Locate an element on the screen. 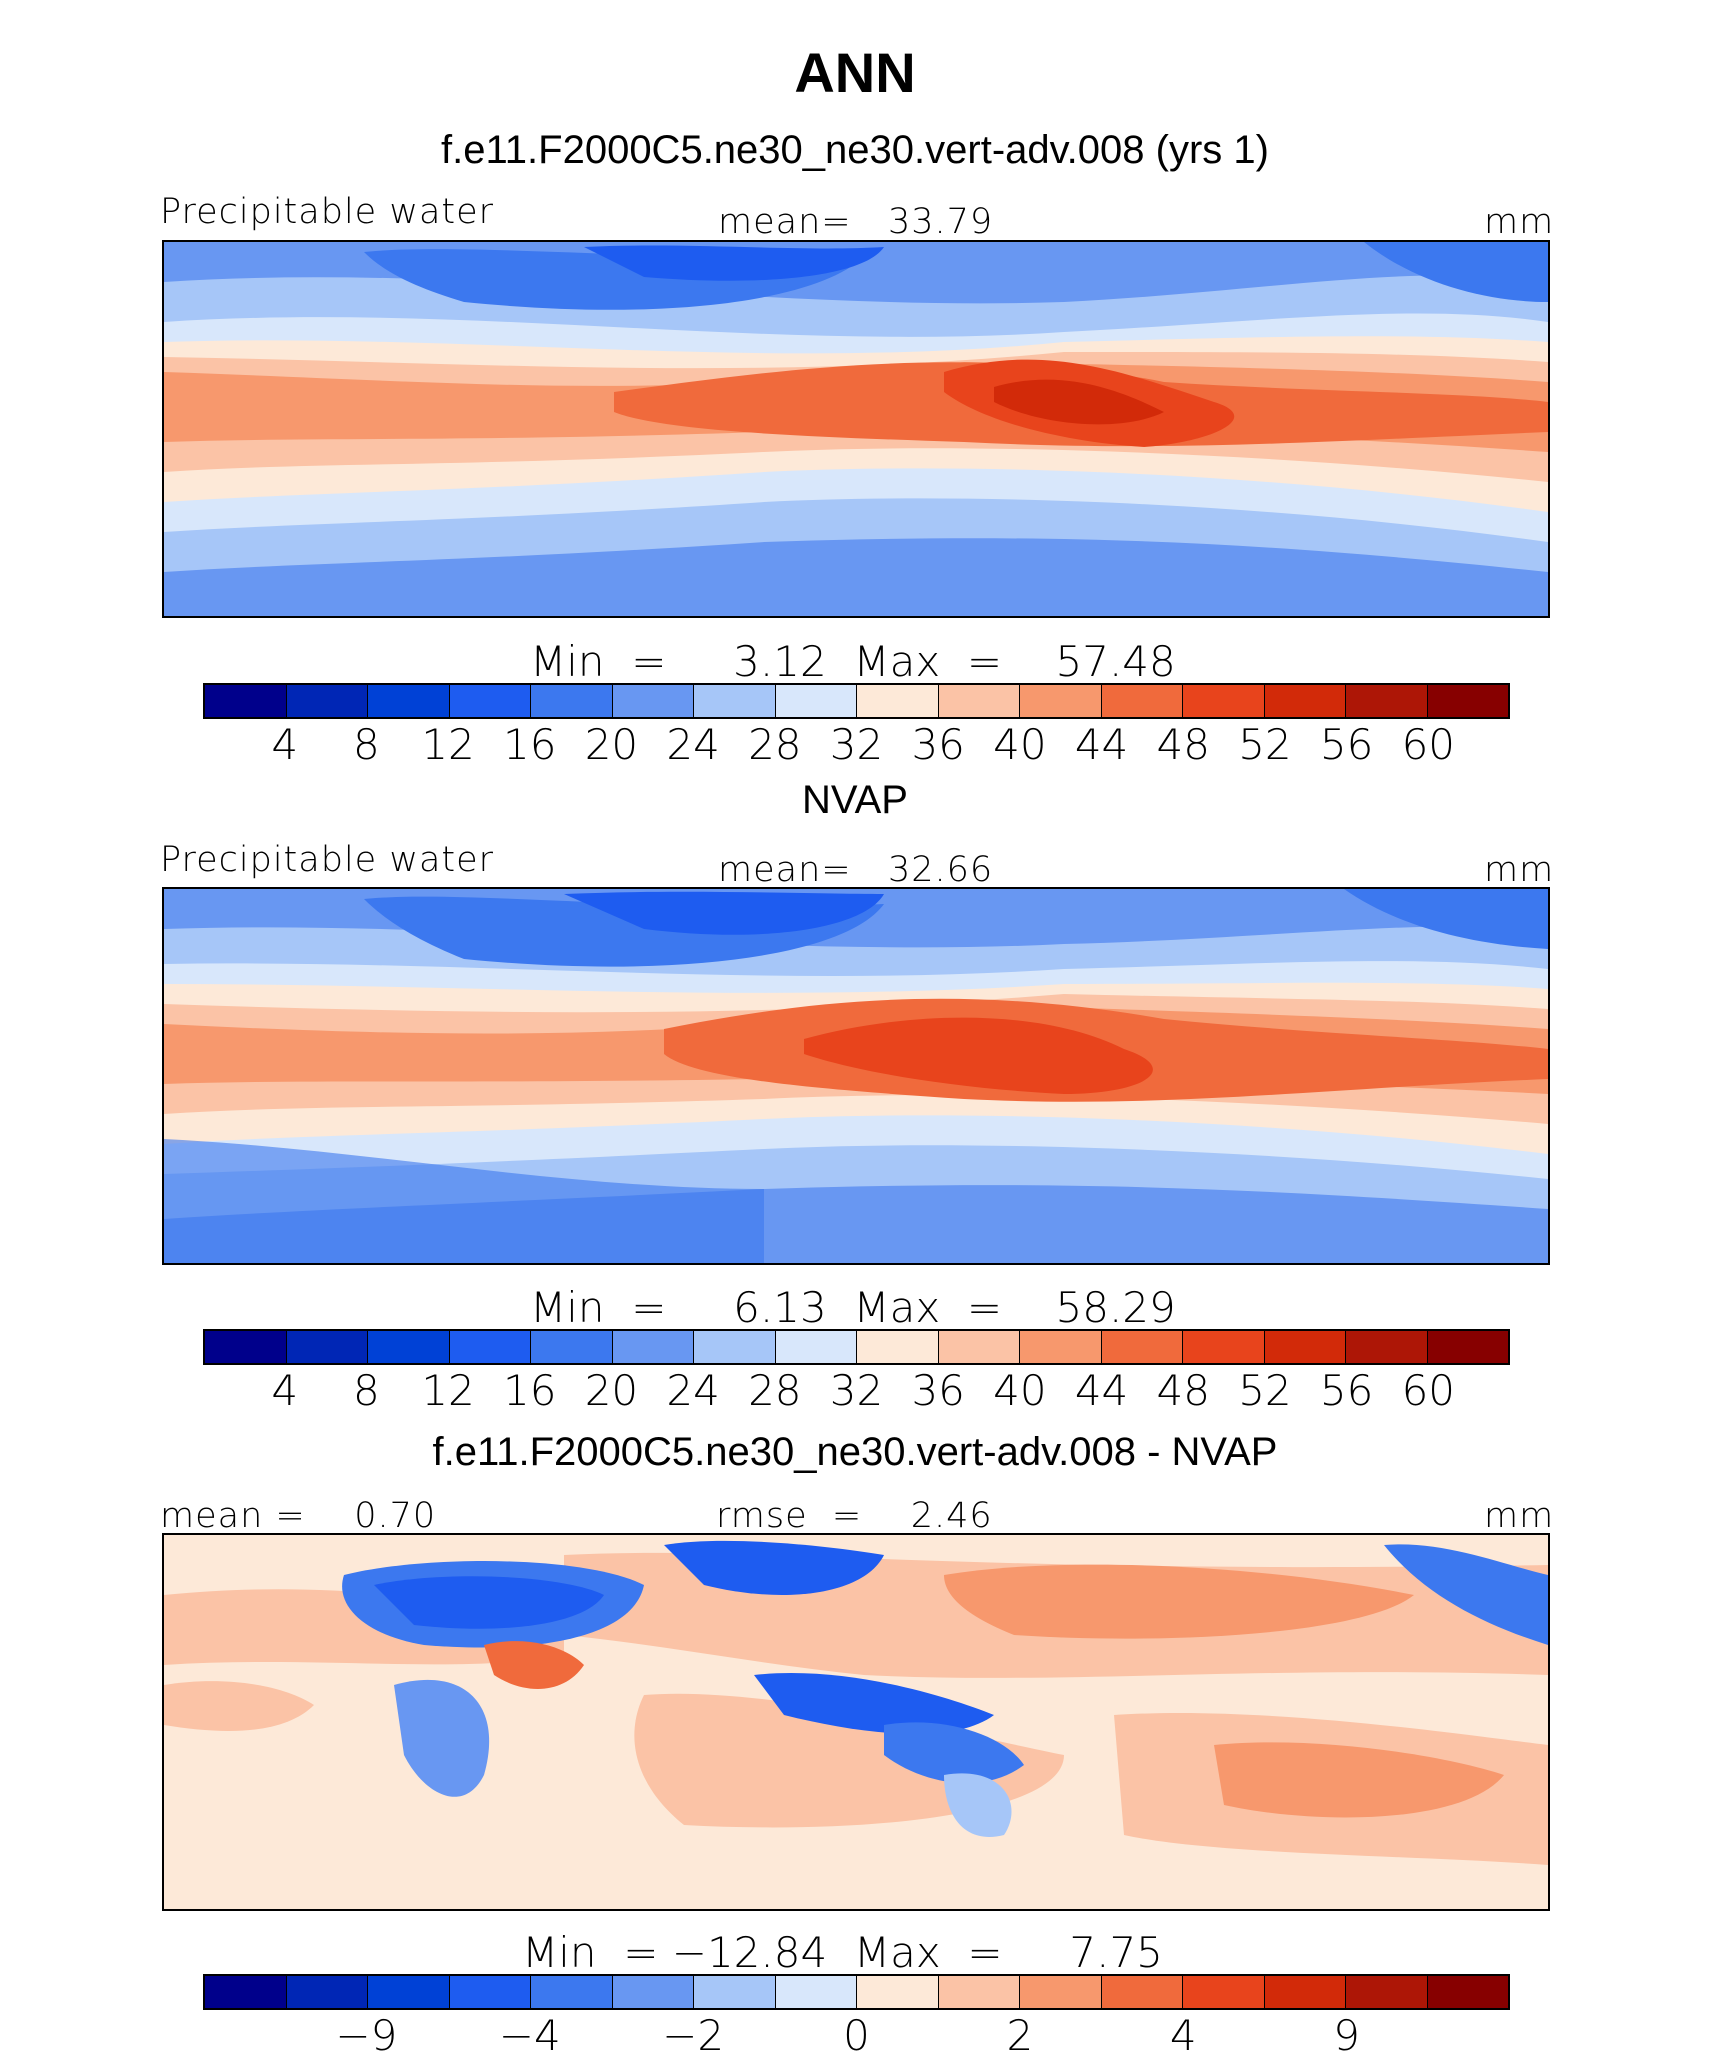  panel-3-units-label: mm is located at coordinates (1519, 1516).